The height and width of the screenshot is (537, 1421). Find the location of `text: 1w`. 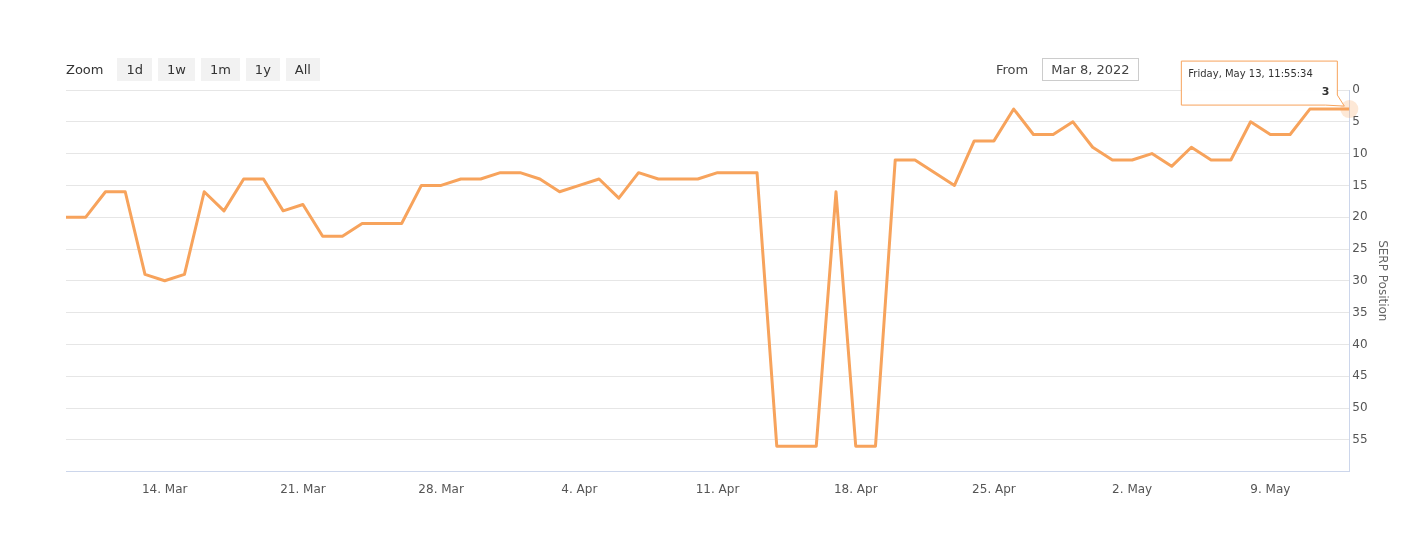

text: 1w is located at coordinates (176, 69).